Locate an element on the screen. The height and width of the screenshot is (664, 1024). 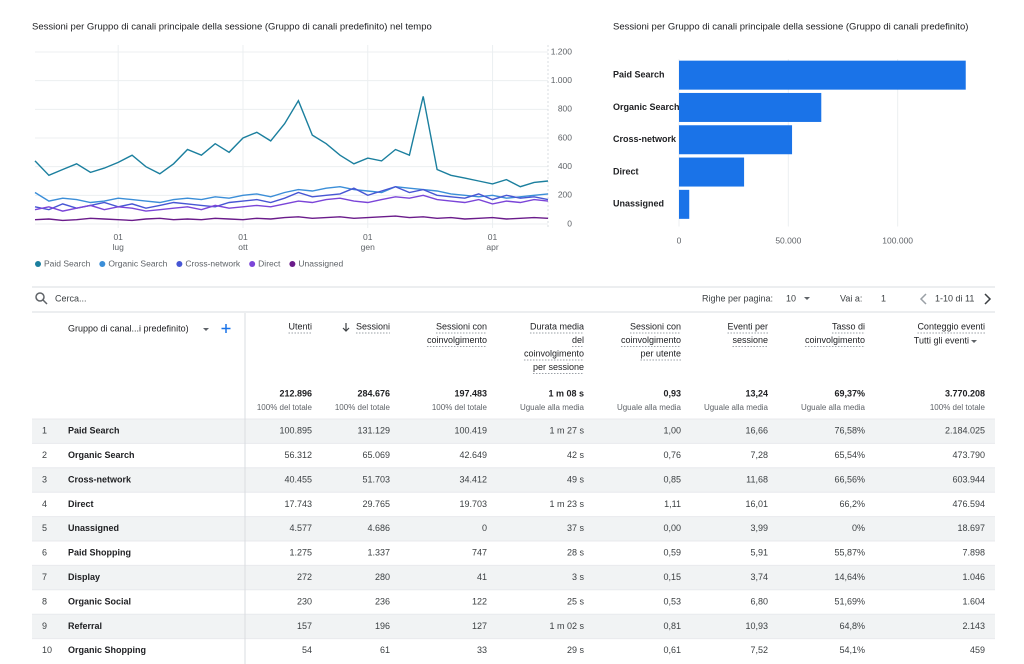
cell: 1.604 is located at coordinates (973, 601).